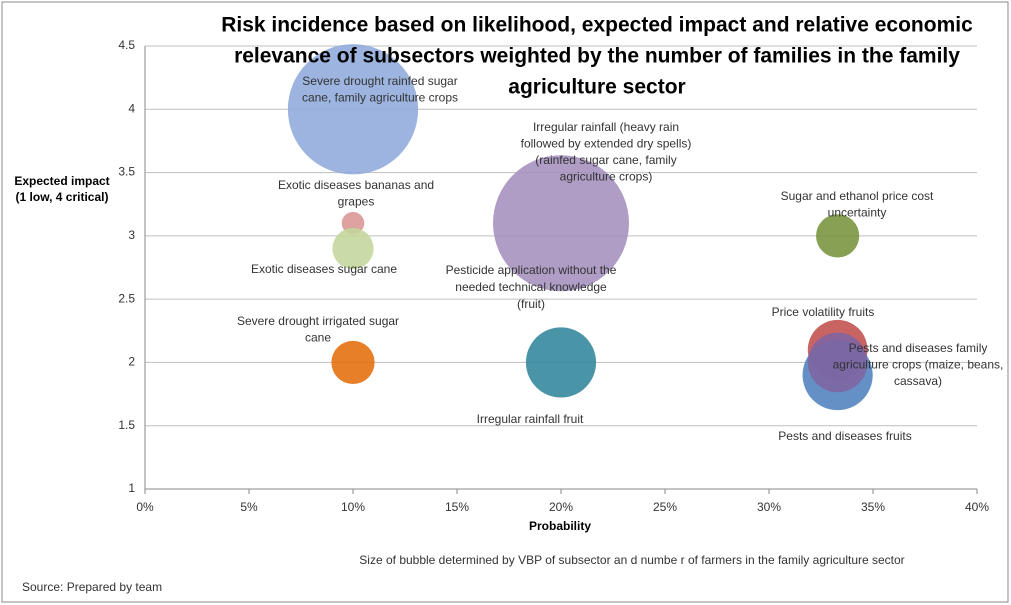 The image size is (1011, 605). Describe the element at coordinates (126, 425) in the screenshot. I see `y-tick-label: 1.5` at that location.